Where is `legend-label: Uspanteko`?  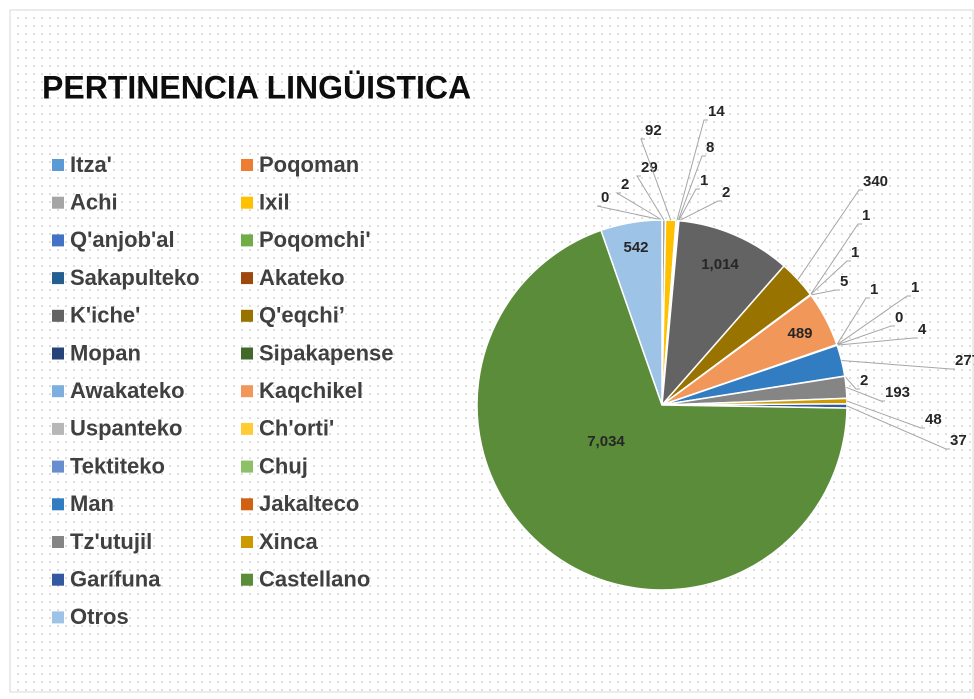 legend-label: Uspanteko is located at coordinates (126, 428).